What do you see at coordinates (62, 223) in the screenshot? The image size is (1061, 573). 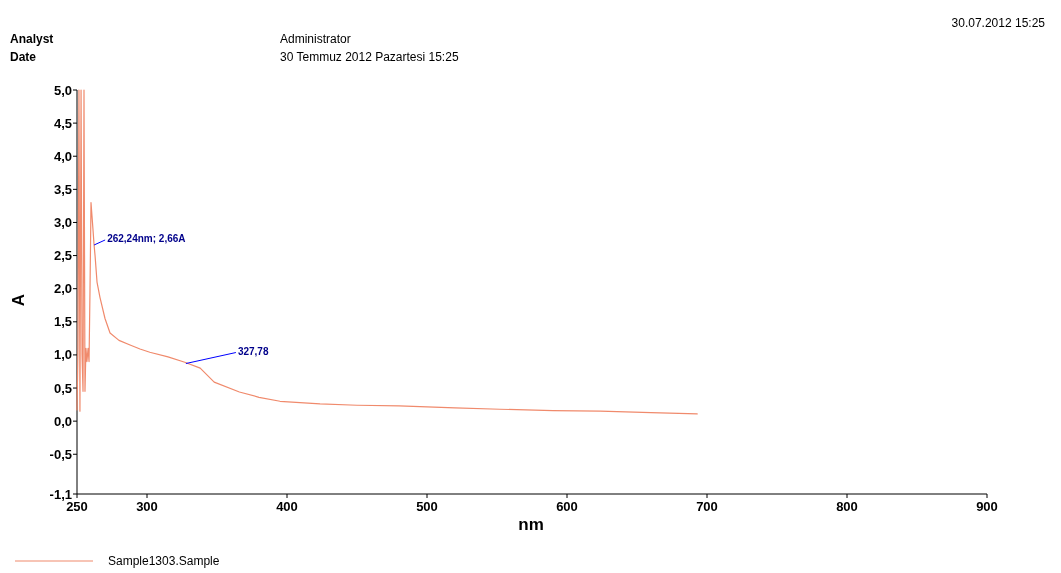 I see `y-tick-label: 3,0` at bounding box center [62, 223].